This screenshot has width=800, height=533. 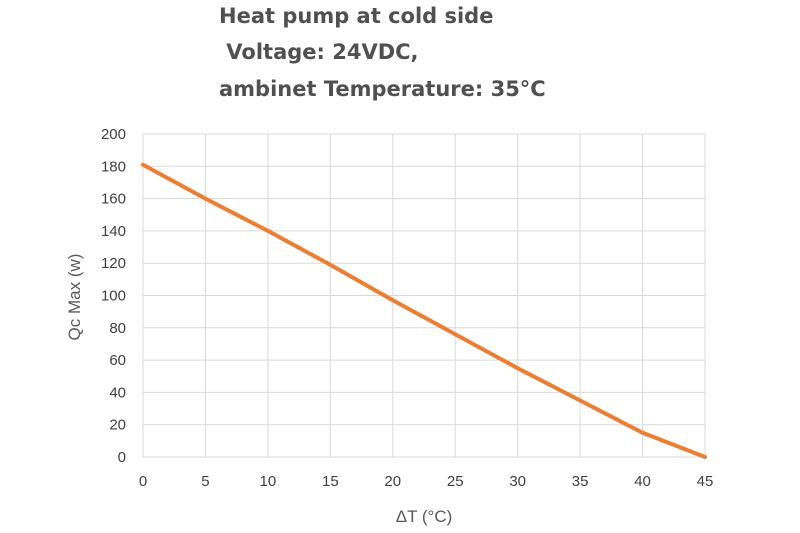 What do you see at coordinates (117, 392) in the screenshot?
I see `y-tick-label-40: 40` at bounding box center [117, 392].